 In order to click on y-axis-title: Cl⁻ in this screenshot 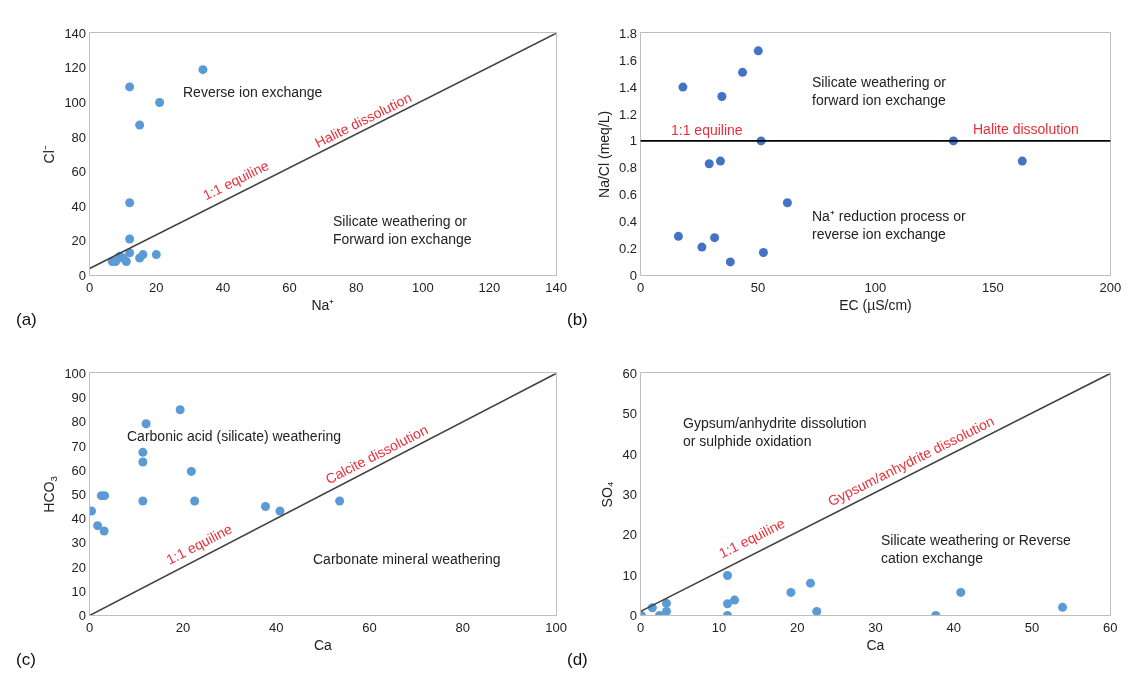, I will do `click(48, 154)`.